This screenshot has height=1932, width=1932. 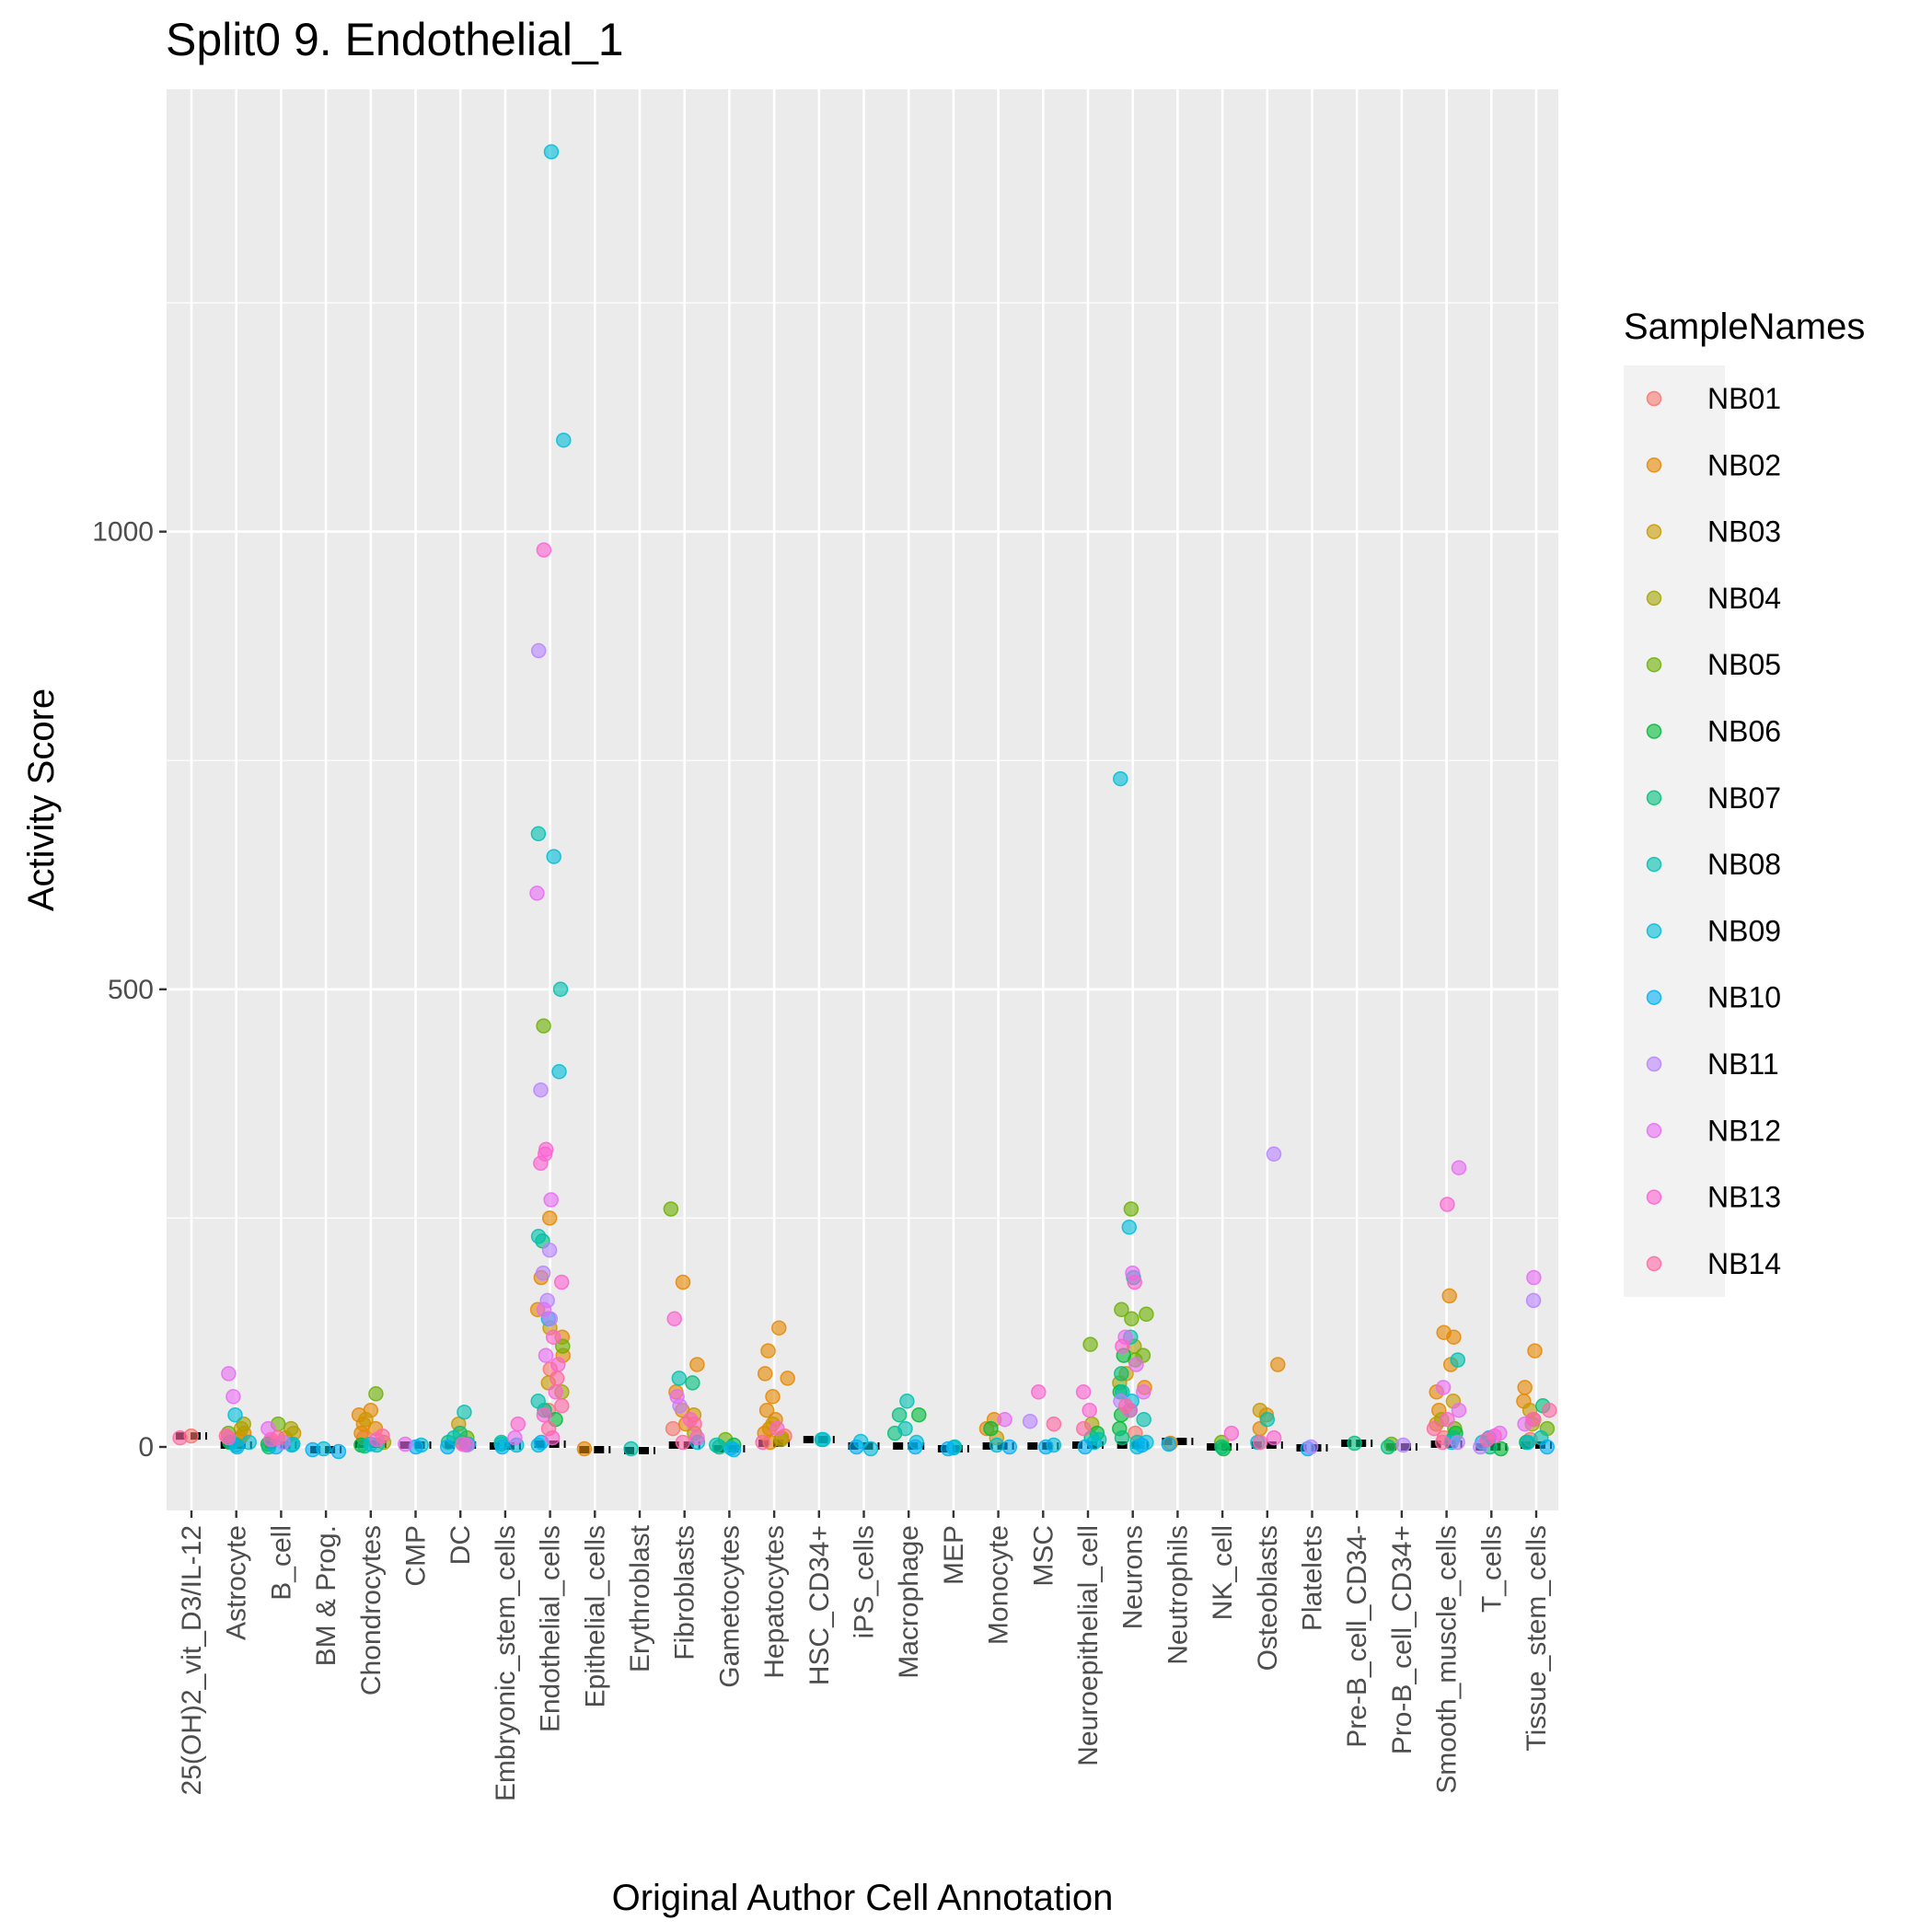 I want to click on x-tick-label: MEP, so click(x=954, y=1555).